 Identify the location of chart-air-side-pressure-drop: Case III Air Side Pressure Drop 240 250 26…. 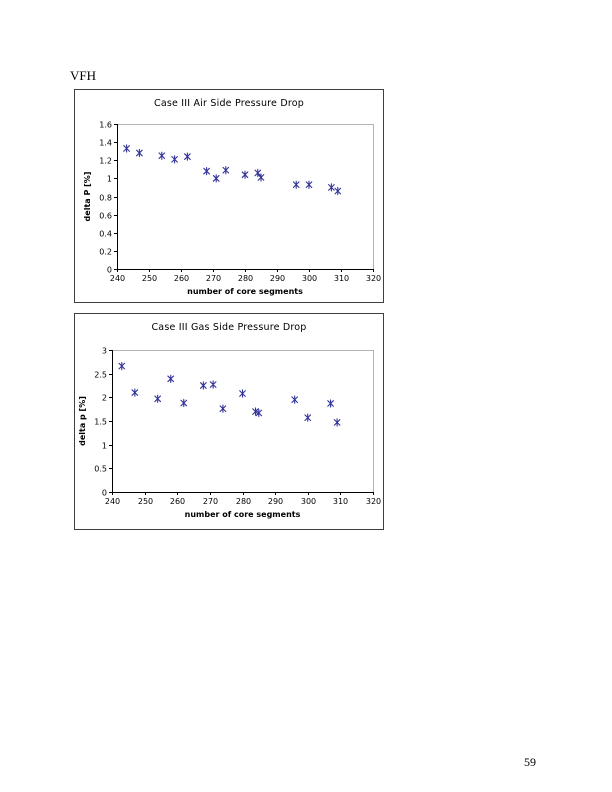
(229, 196).